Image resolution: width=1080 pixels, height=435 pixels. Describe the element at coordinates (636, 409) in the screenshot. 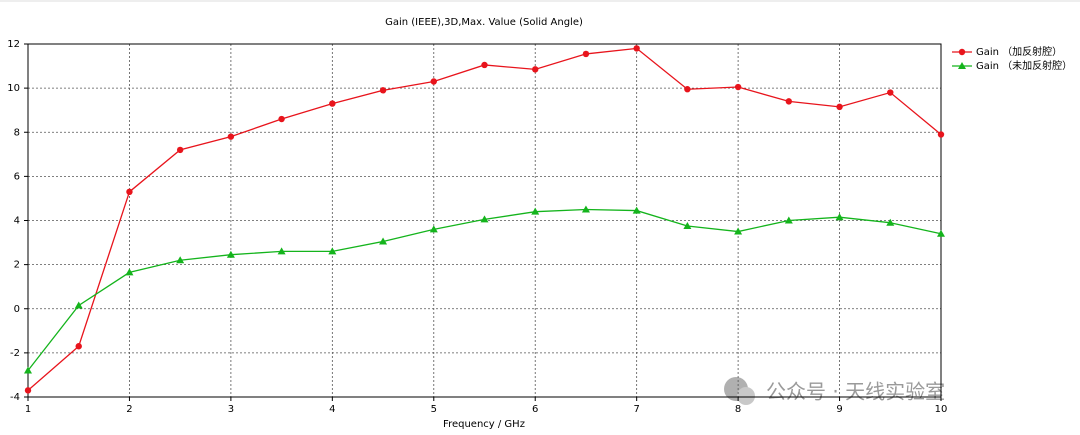

I see `x-tick-label: 7` at that location.